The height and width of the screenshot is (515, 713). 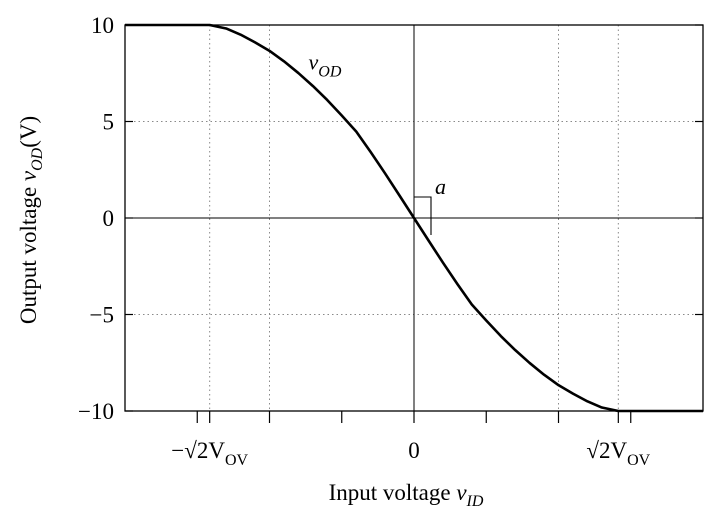 I want to click on x-tick-labels: −√2VOV 0 √2VOV, so click(x=410, y=453).